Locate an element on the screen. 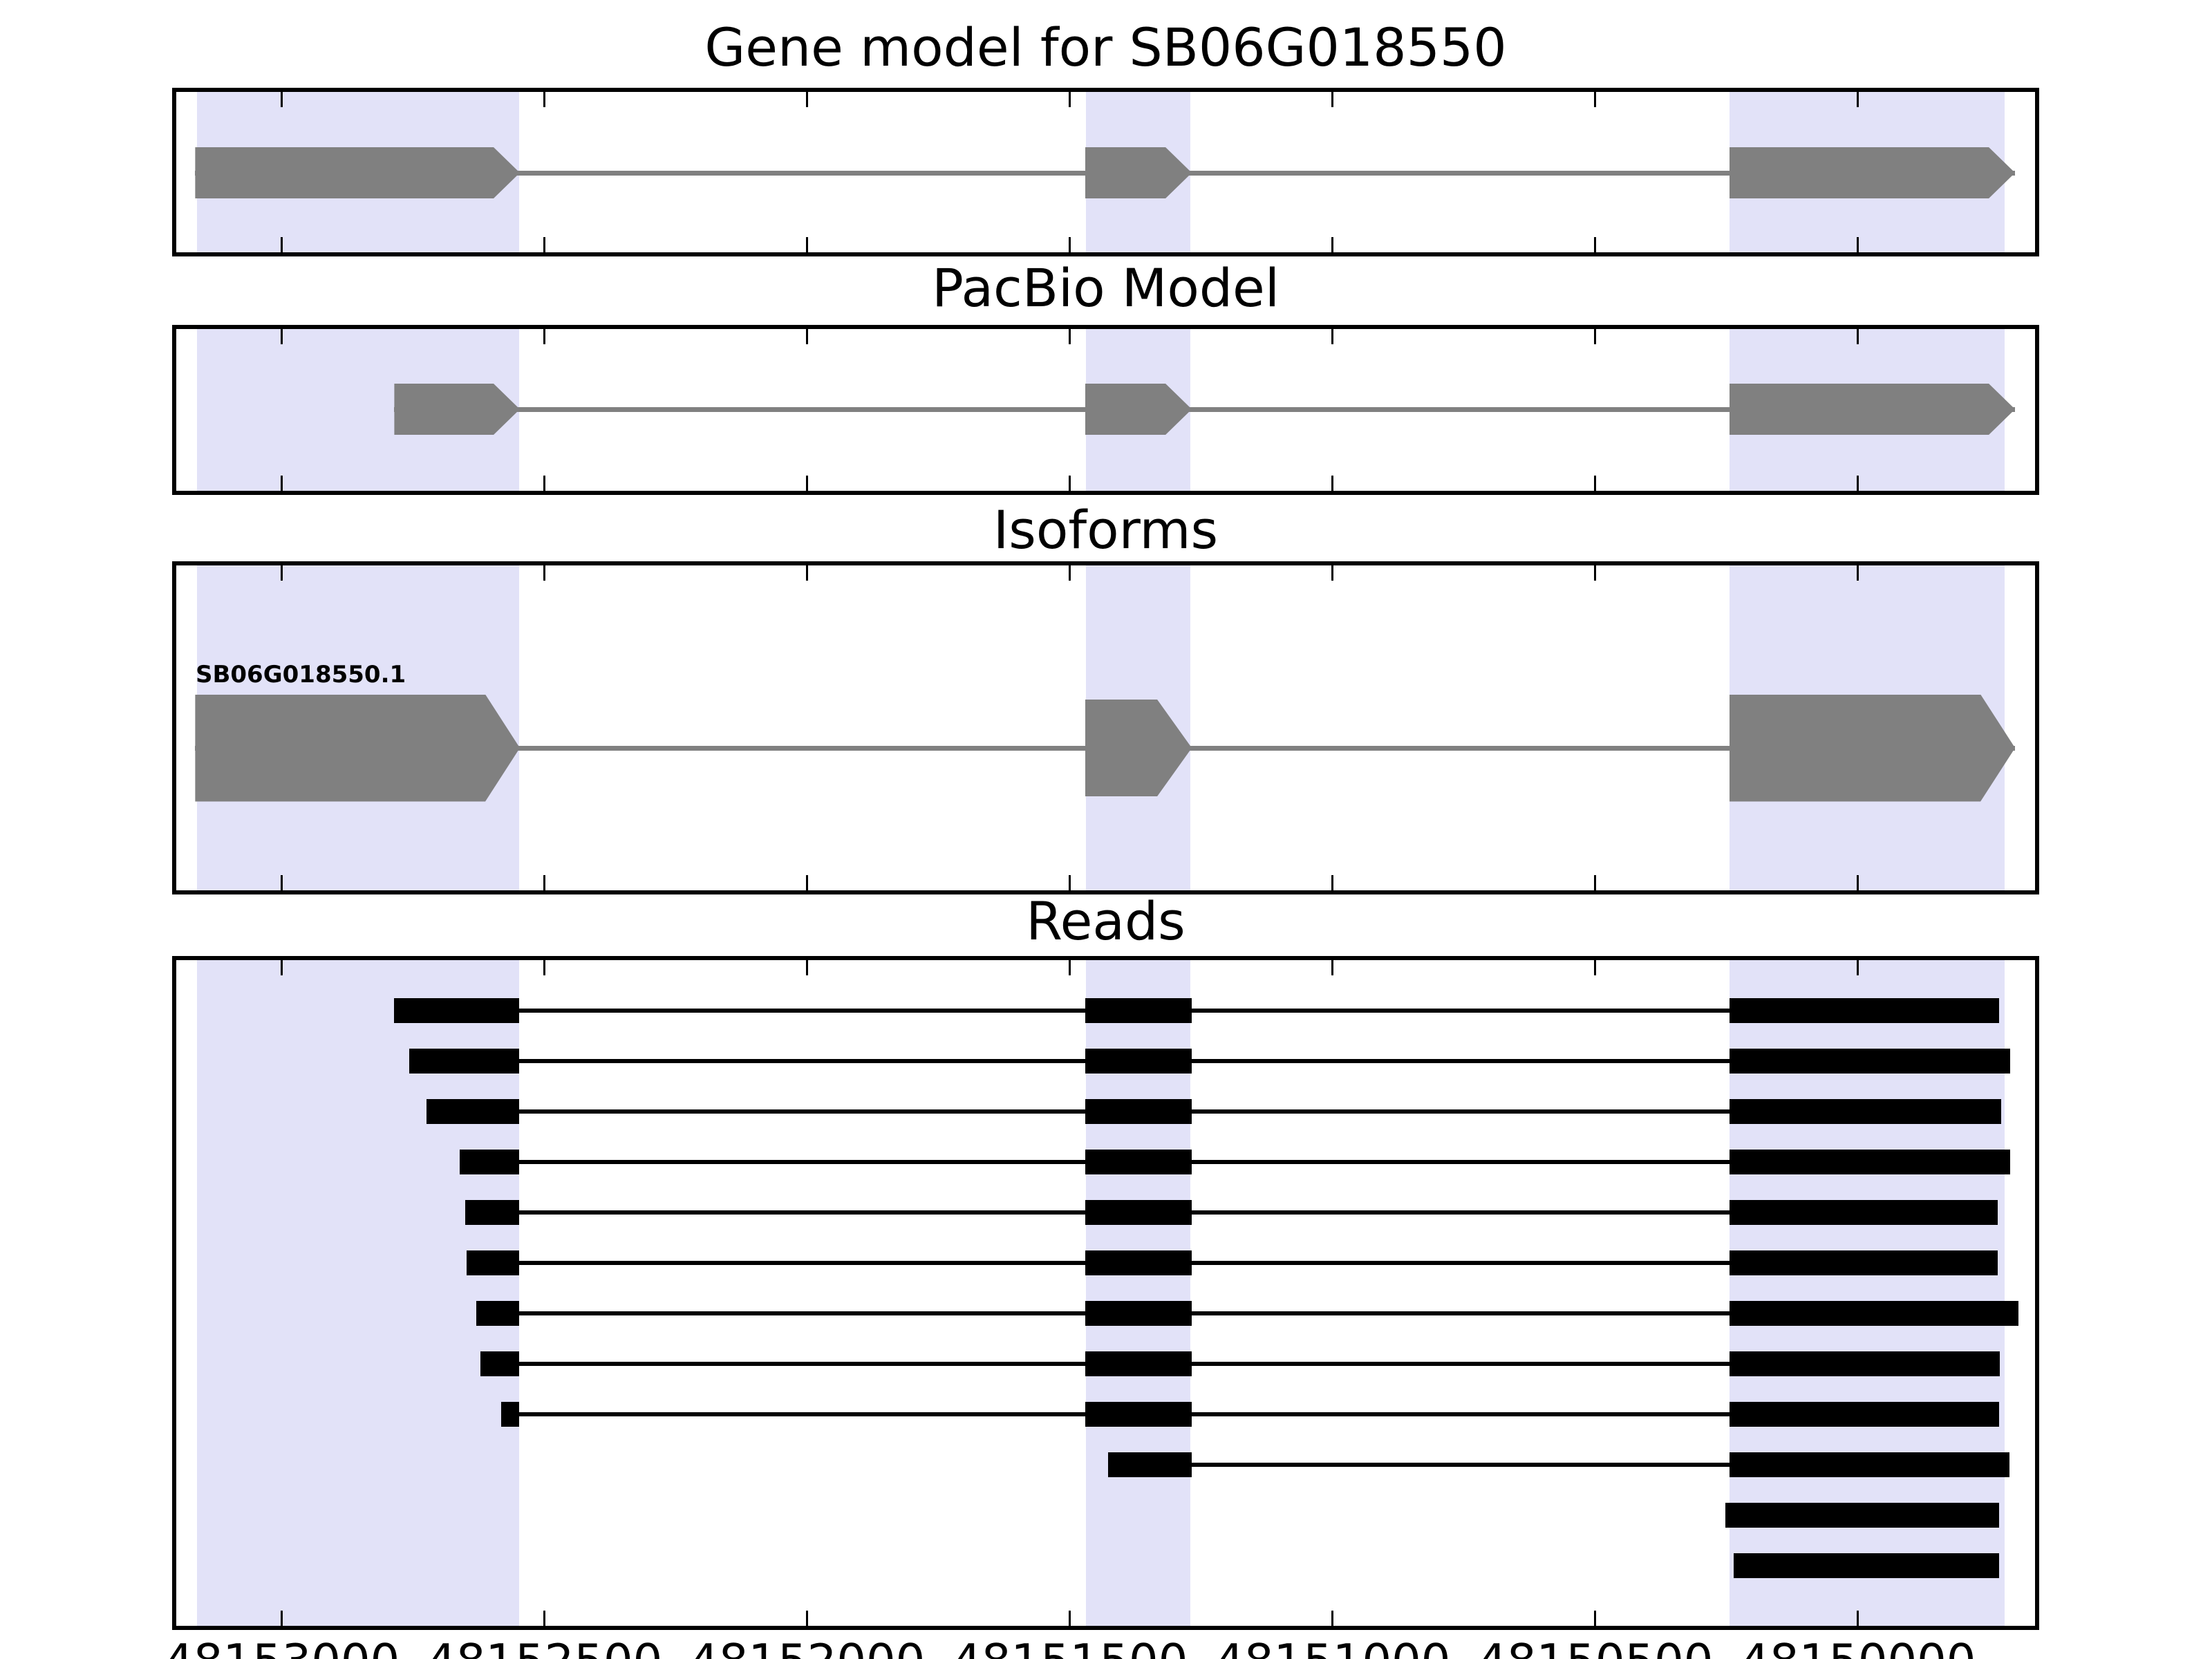 This screenshot has width=2212, height=1659. gene-model-panel is located at coordinates (1105, 172).